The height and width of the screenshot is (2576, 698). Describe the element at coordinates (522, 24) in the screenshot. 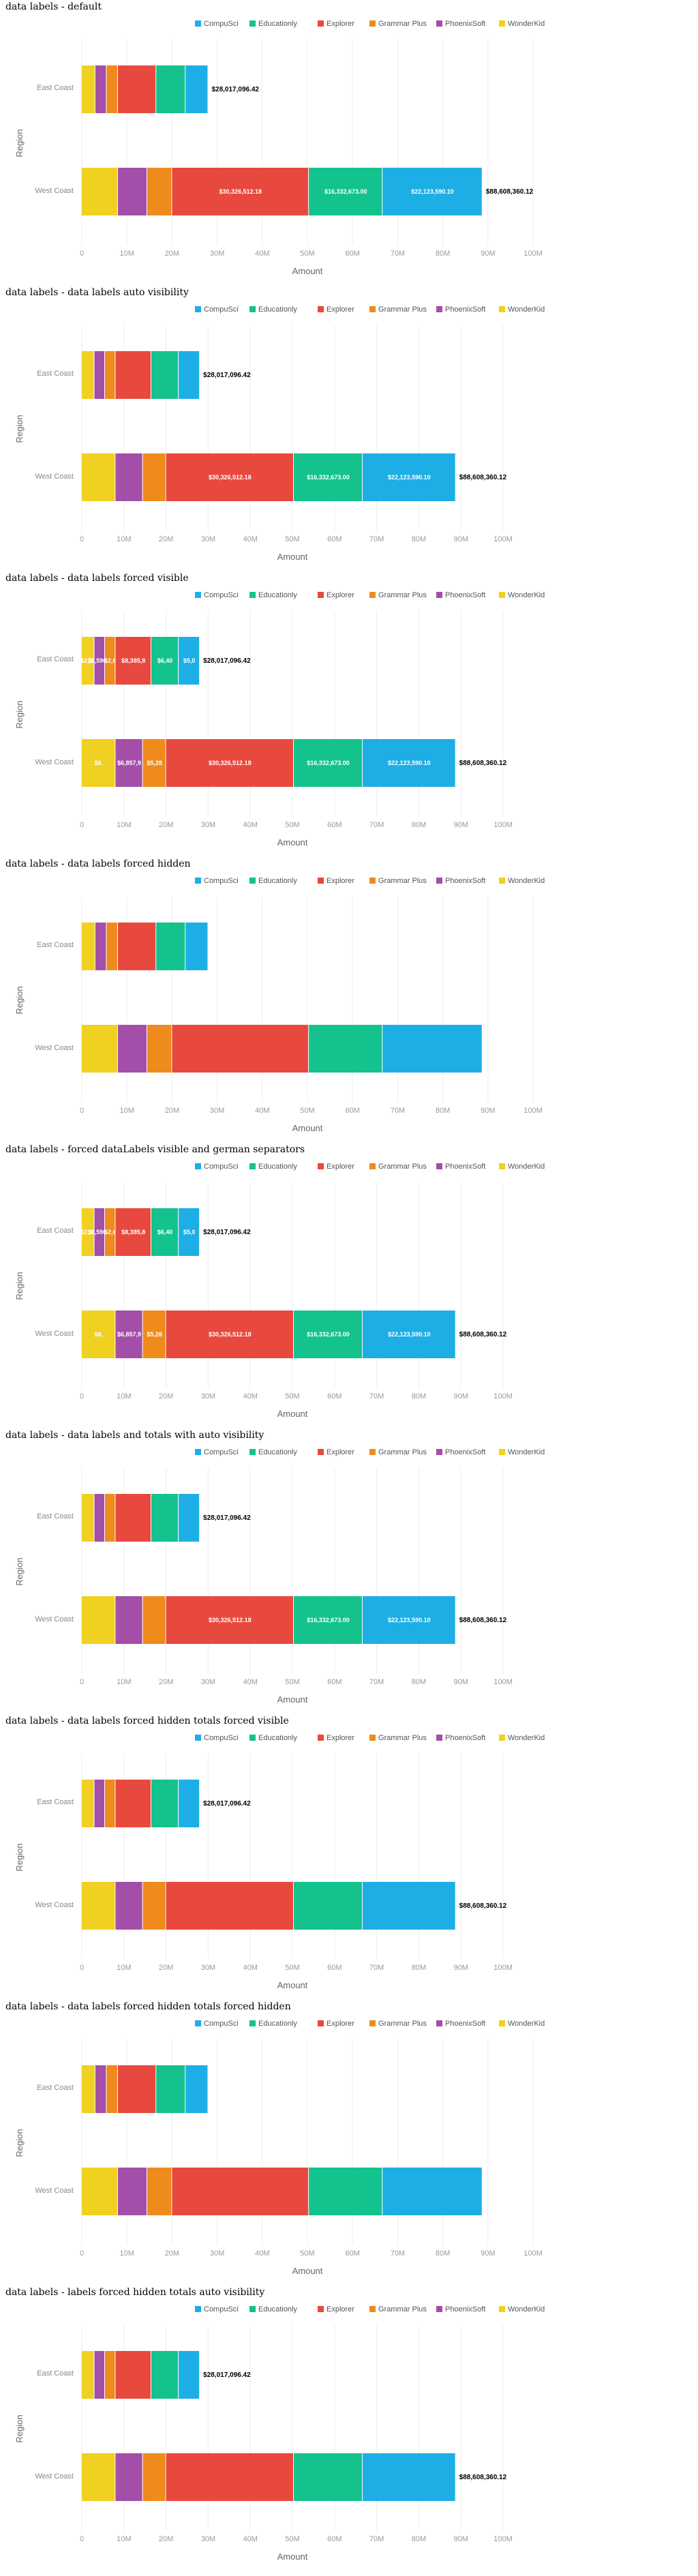

I see `legend-item-wonderkid: WonderKid` at that location.